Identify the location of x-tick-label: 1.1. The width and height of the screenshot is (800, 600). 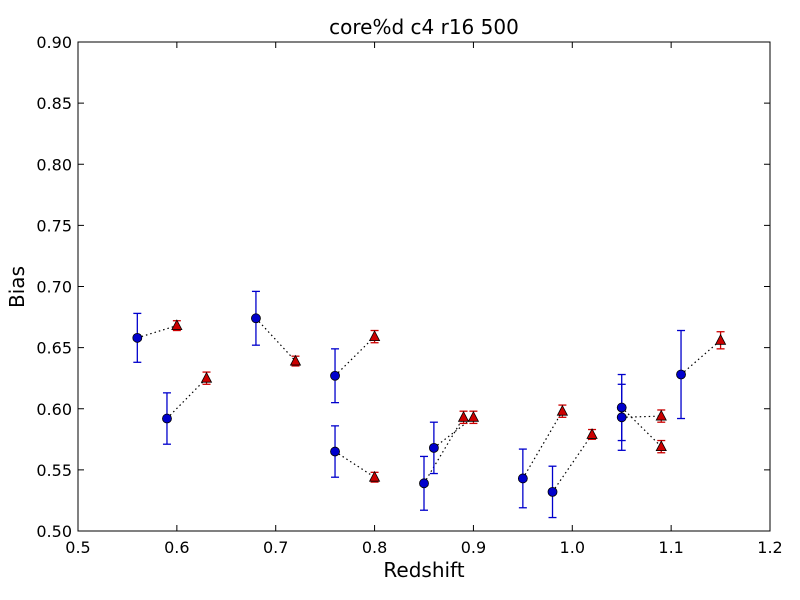
(670, 547).